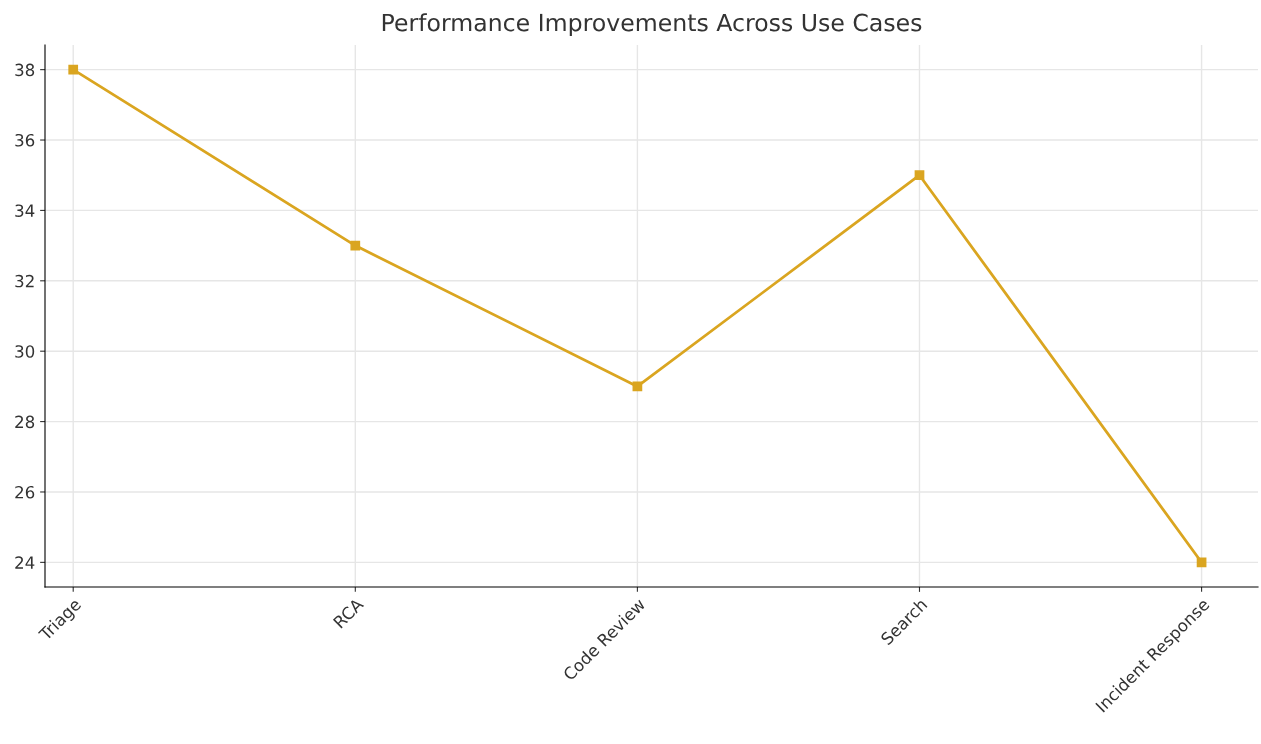  Describe the element at coordinates (25, 492) in the screenshot. I see `y-tick-label: 26` at that location.